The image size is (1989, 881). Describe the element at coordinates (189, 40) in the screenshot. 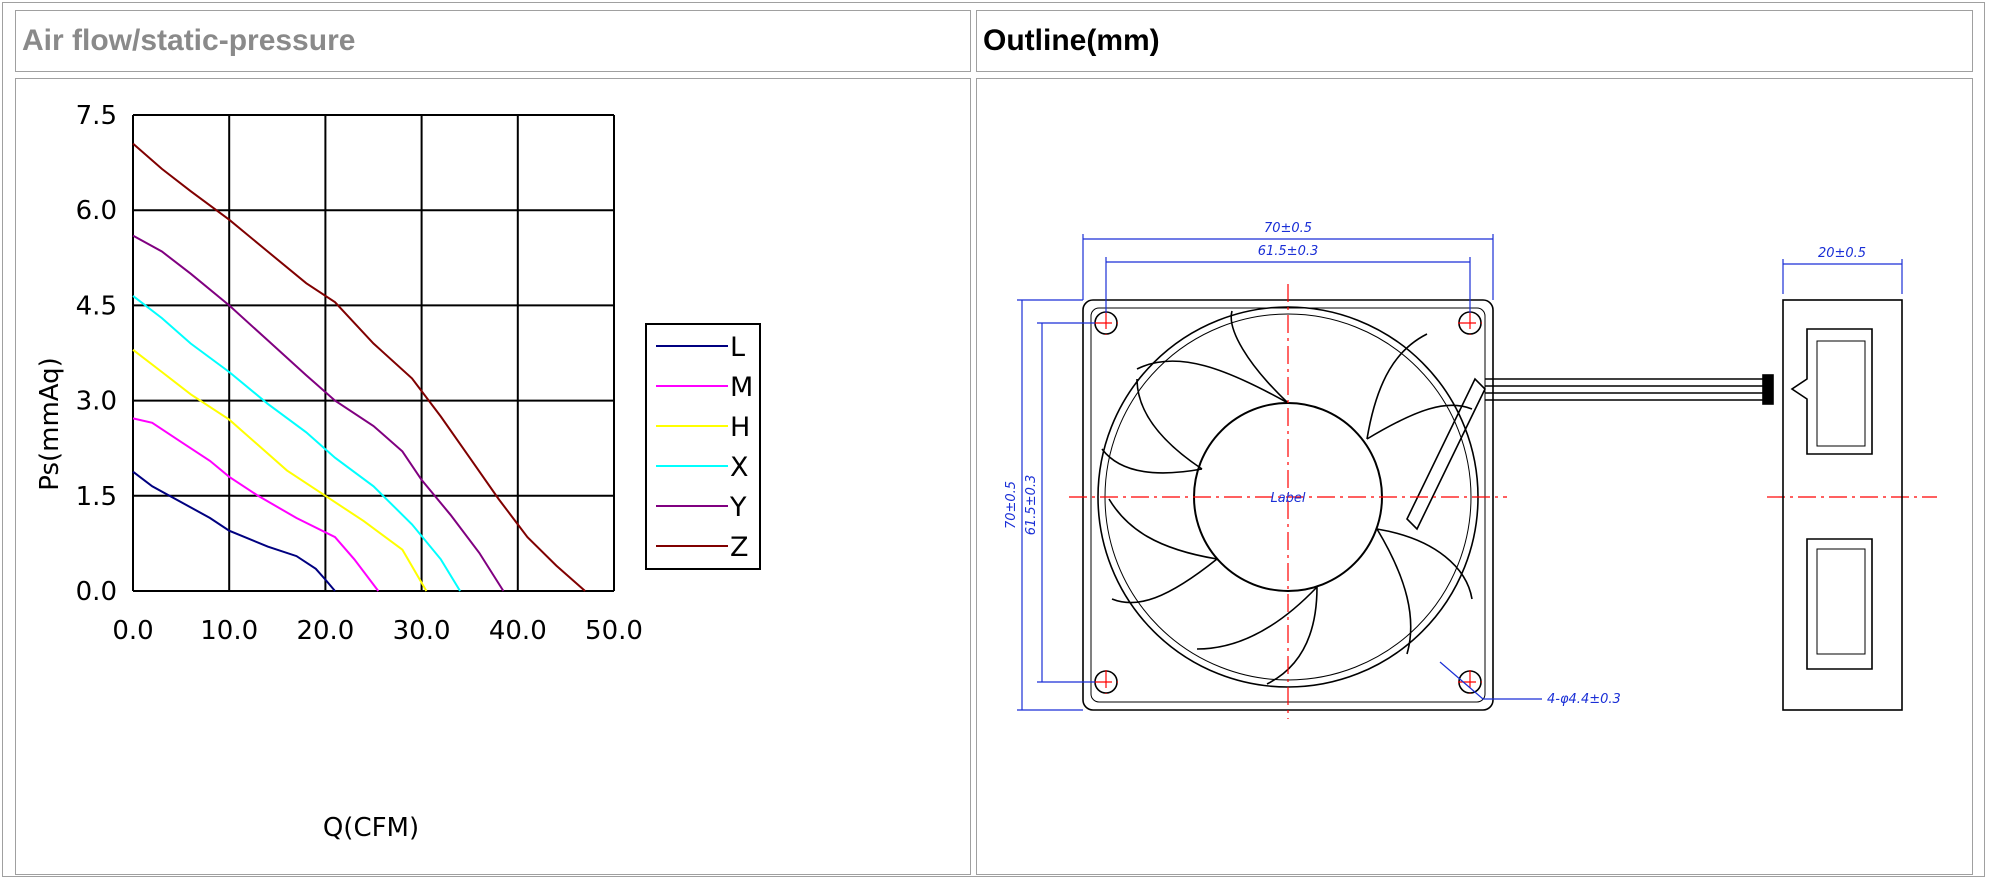

I see `airflow-header-text: Air flow/static-pressure` at that location.